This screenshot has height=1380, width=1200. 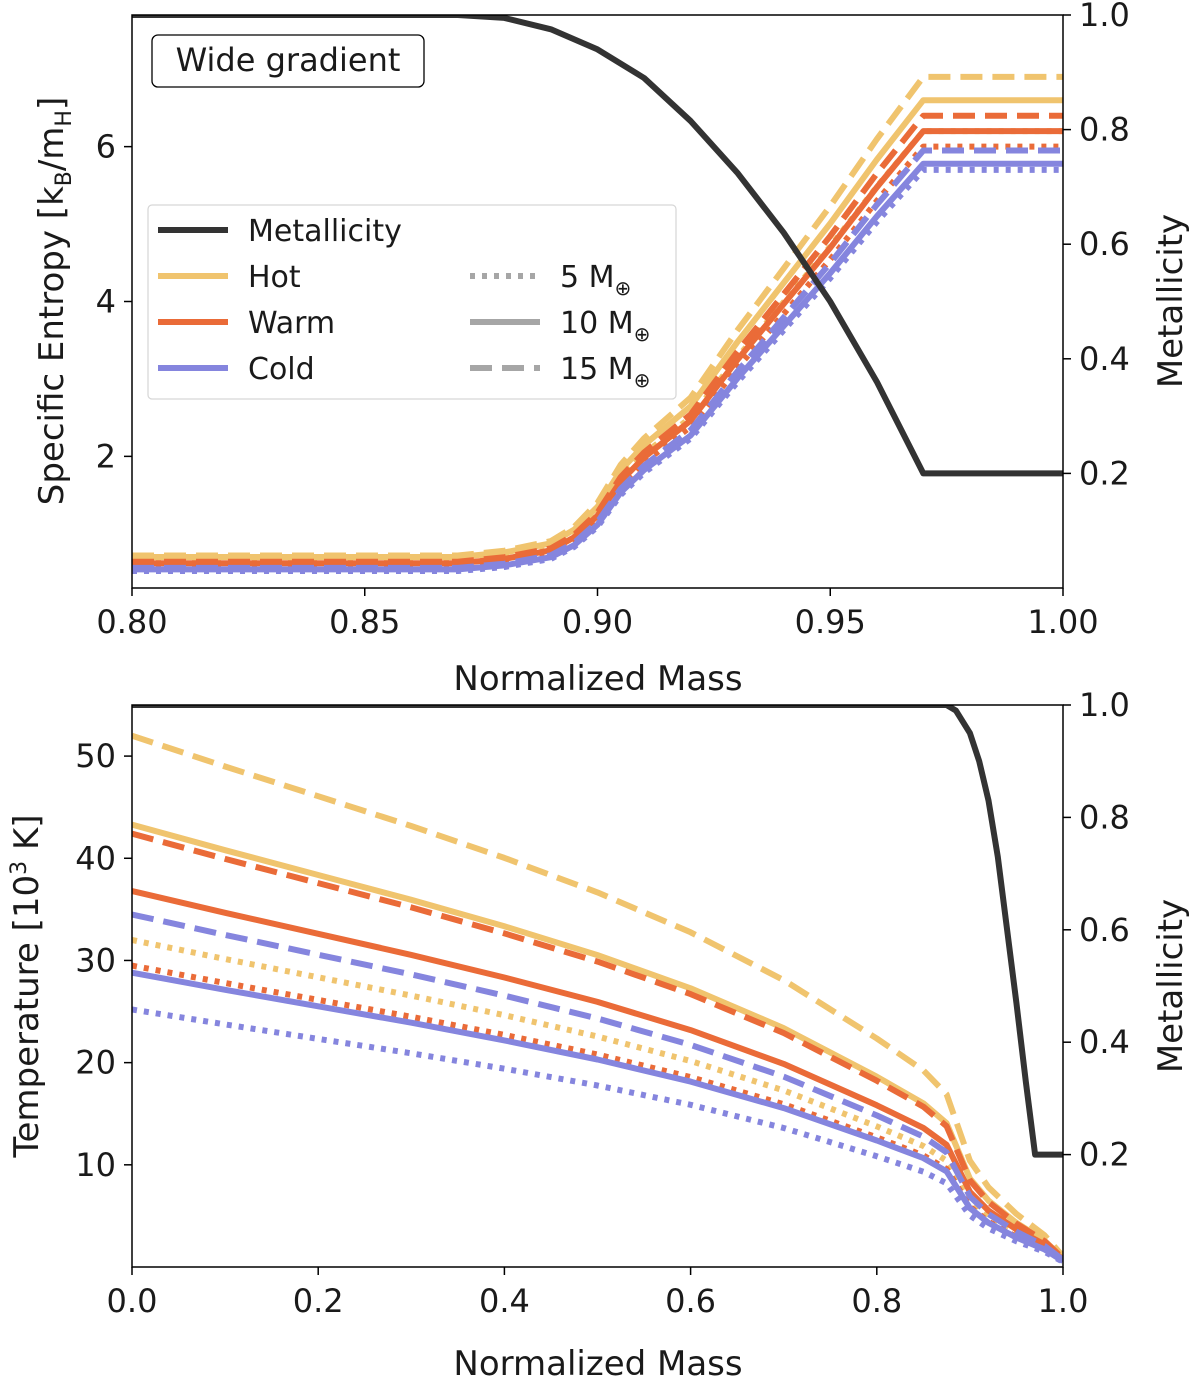 What do you see at coordinates (131, 622) in the screenshot?
I see `entropy-x-tick-label: 0.80` at bounding box center [131, 622].